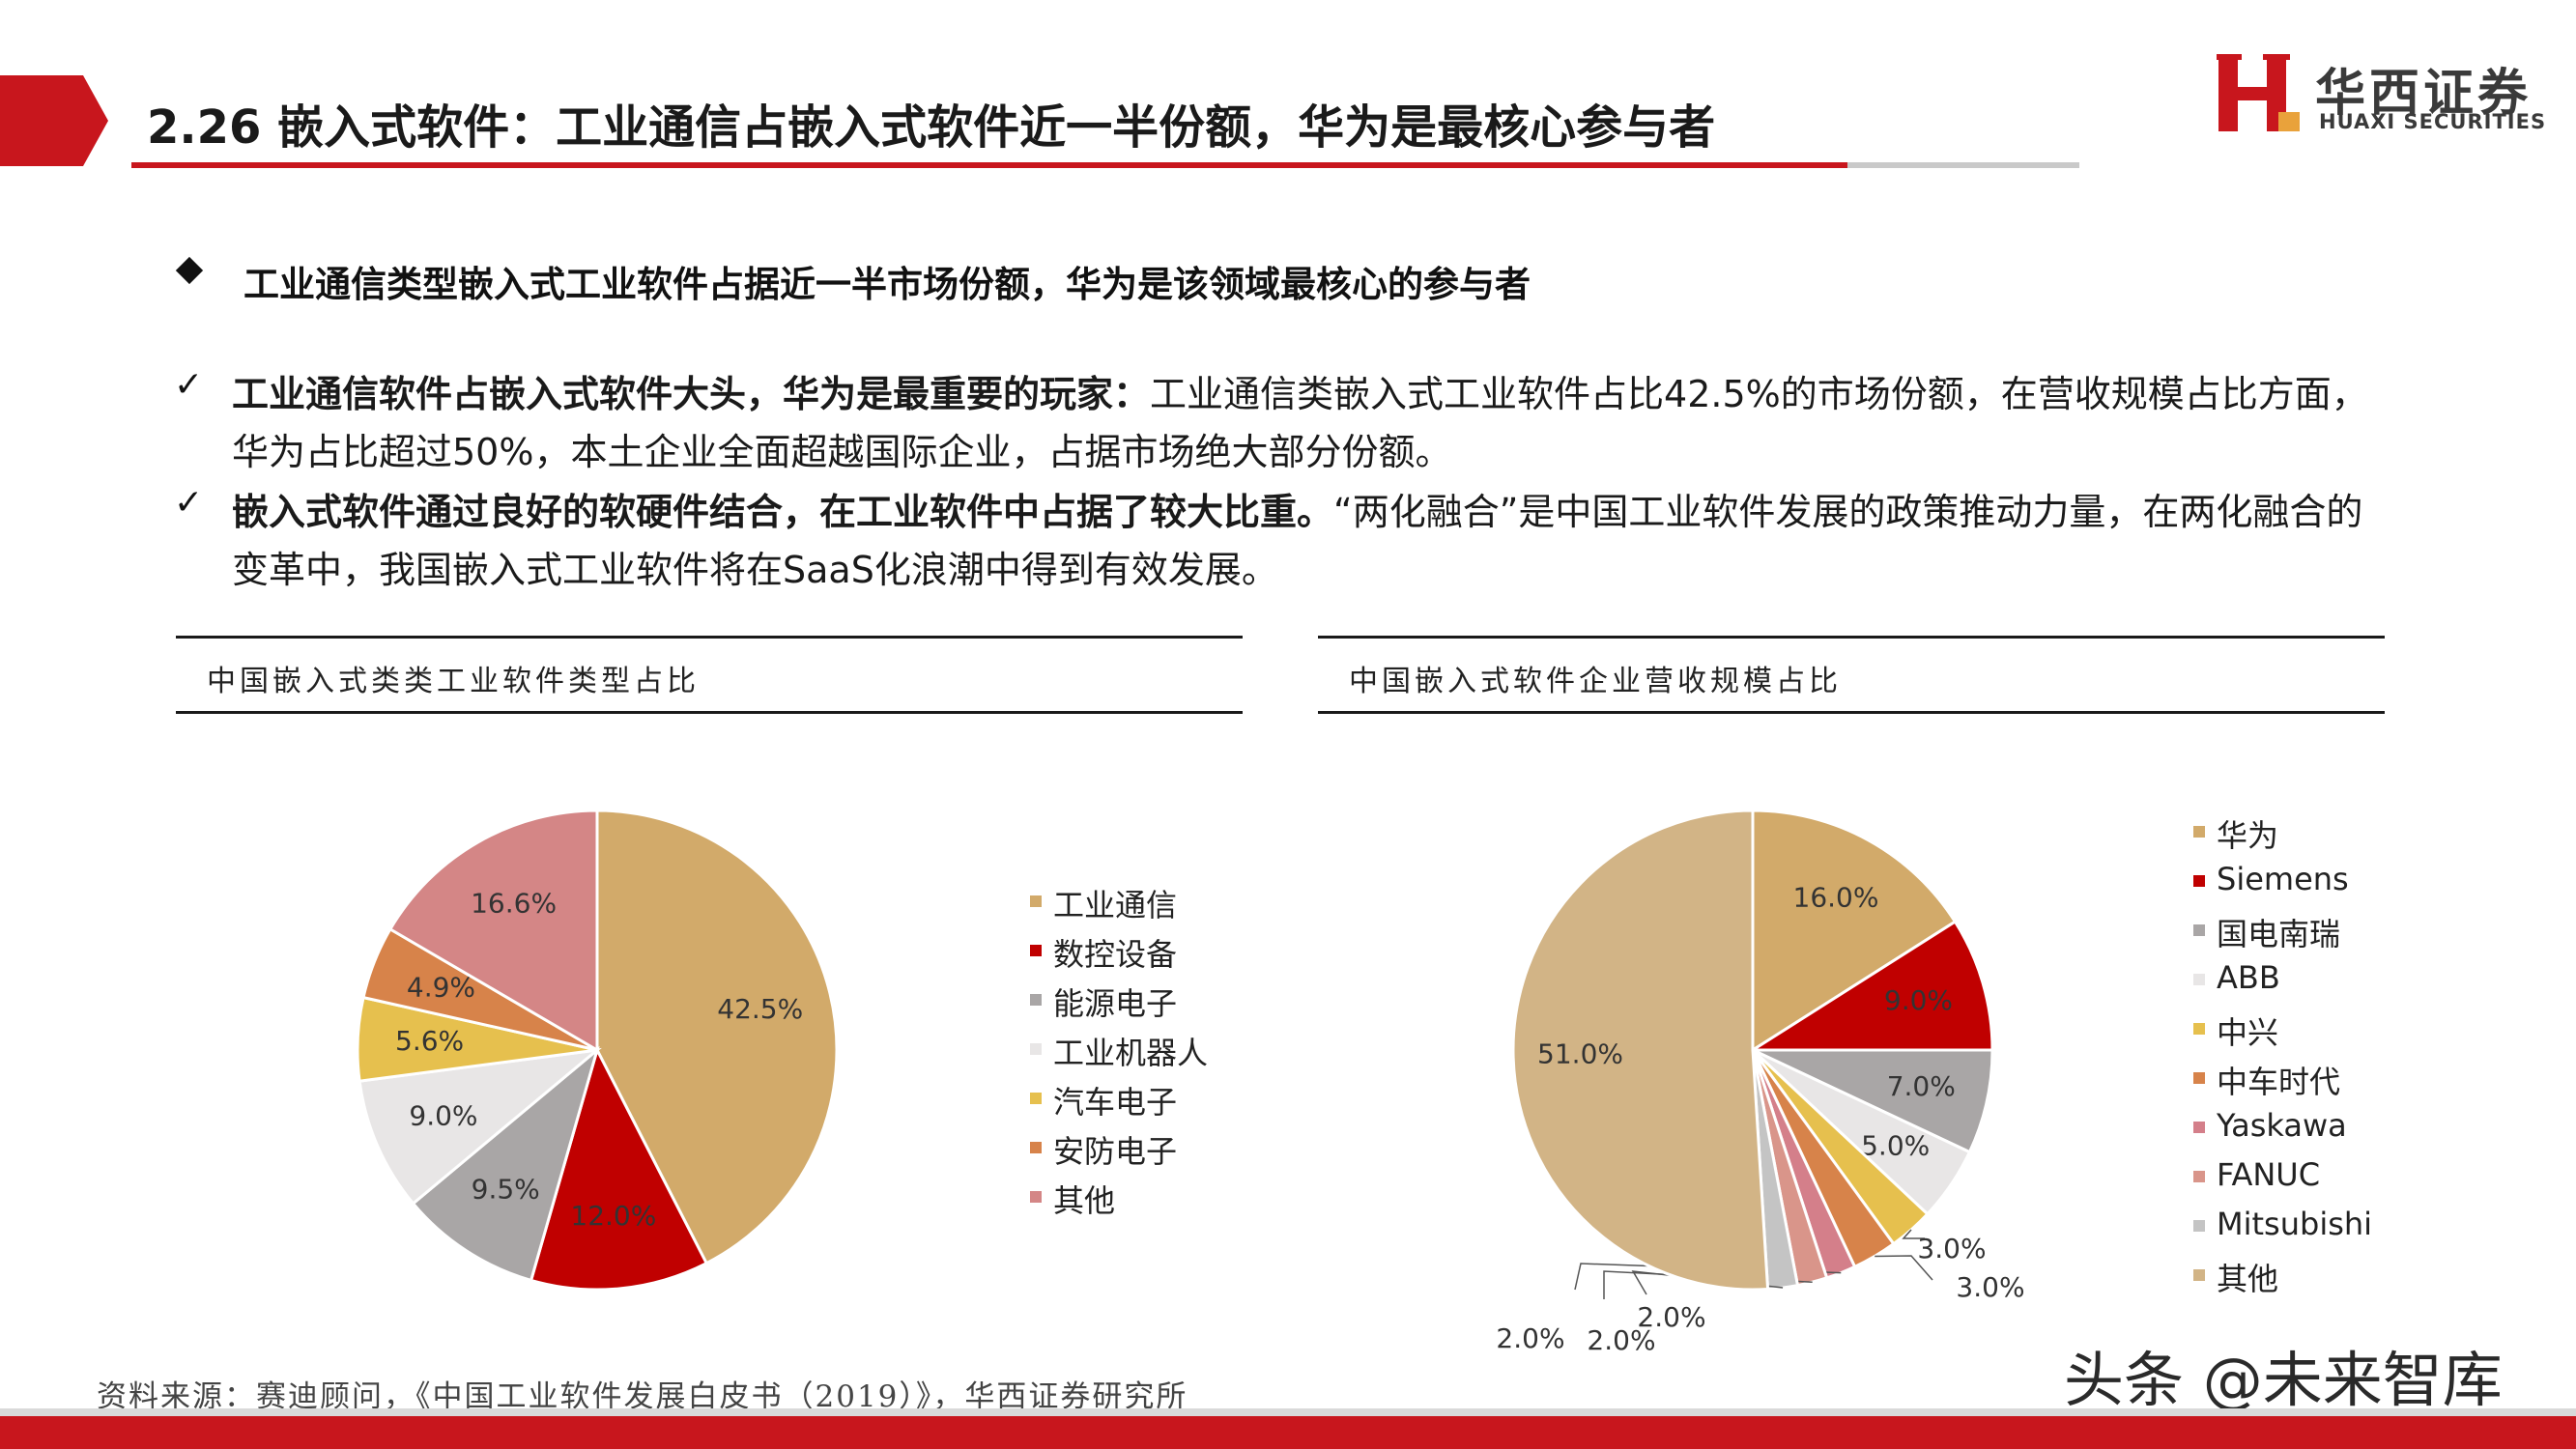 This screenshot has height=1449, width=2576. What do you see at coordinates (887, 284) in the screenshot?
I see `summary-headline: 工业通信类型嵌入式工业软件占据近一半市场份额，华为是该领域最核心的参与者` at bounding box center [887, 284].